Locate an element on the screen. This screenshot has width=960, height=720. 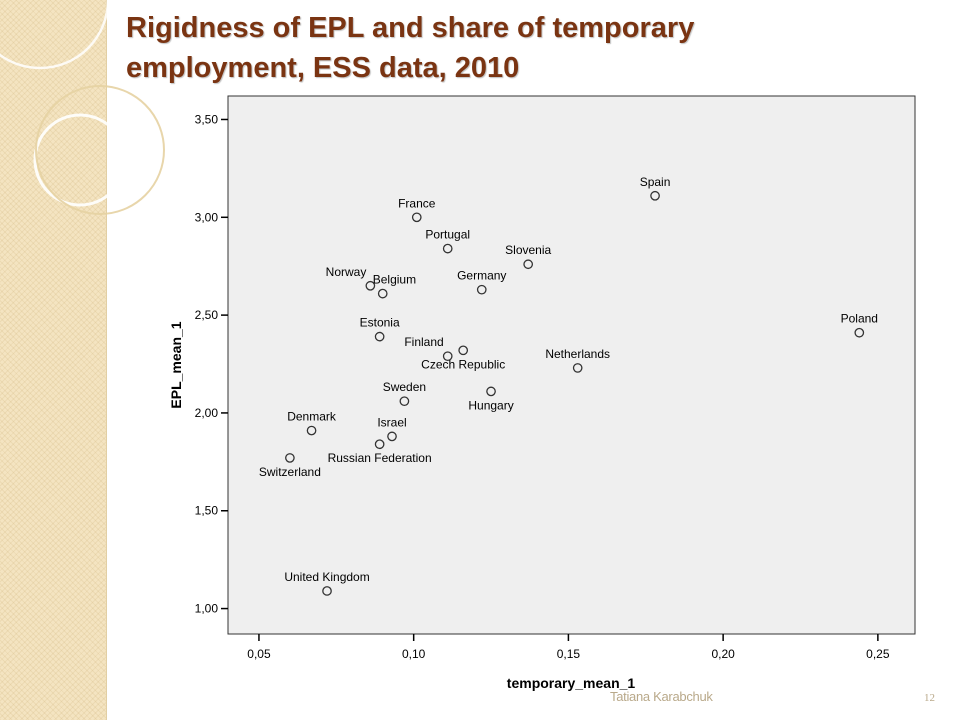
data-point-label: Estonia is located at coordinates (380, 323).